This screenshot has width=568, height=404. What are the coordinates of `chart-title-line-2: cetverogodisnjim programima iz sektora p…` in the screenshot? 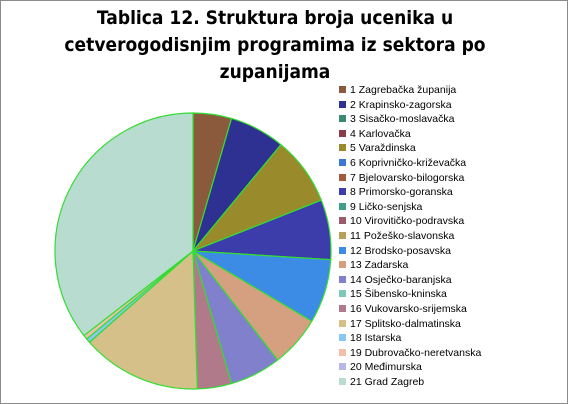 It's located at (275, 45).